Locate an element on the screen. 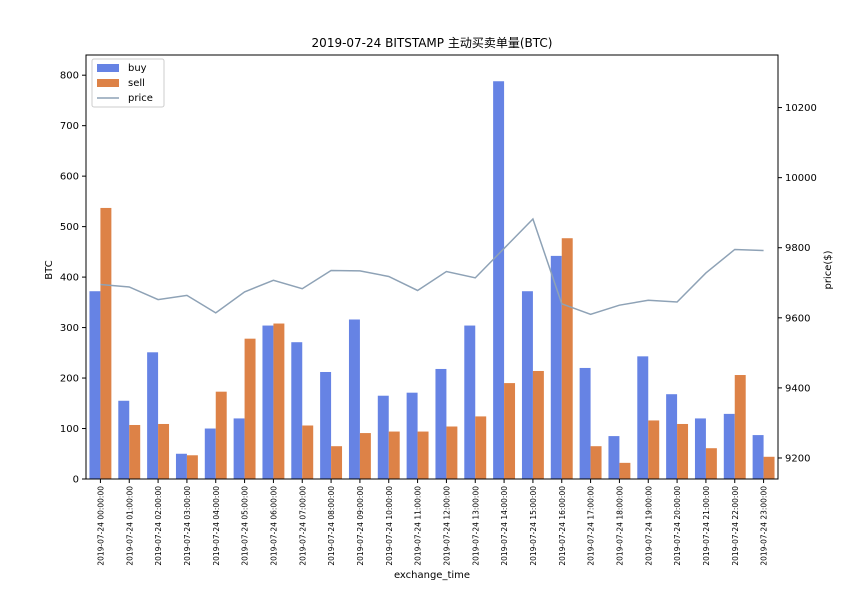 This screenshot has height=597, width=864. x-tick-label: 2019-07-24 11:00:00 is located at coordinates (418, 526).